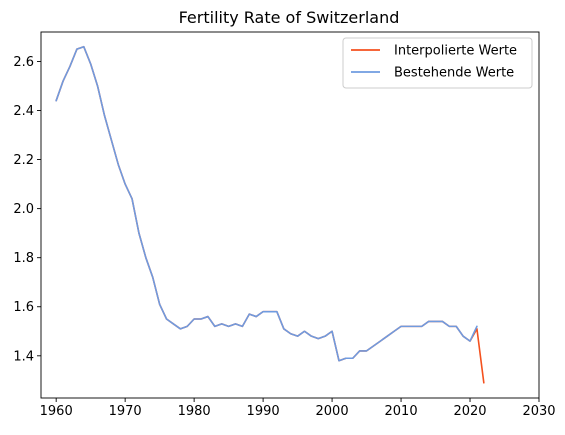  Describe the element at coordinates (469, 411) in the screenshot. I see `x-tick-label: 2020` at that location.